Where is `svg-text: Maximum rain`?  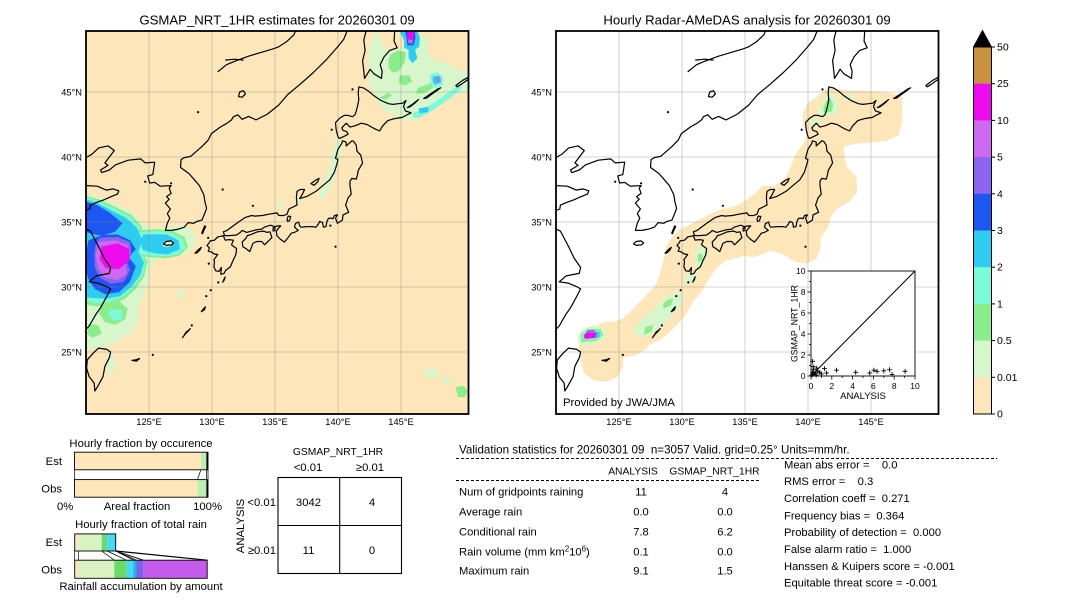
svg-text: Maximum rain is located at coordinates (494, 572).